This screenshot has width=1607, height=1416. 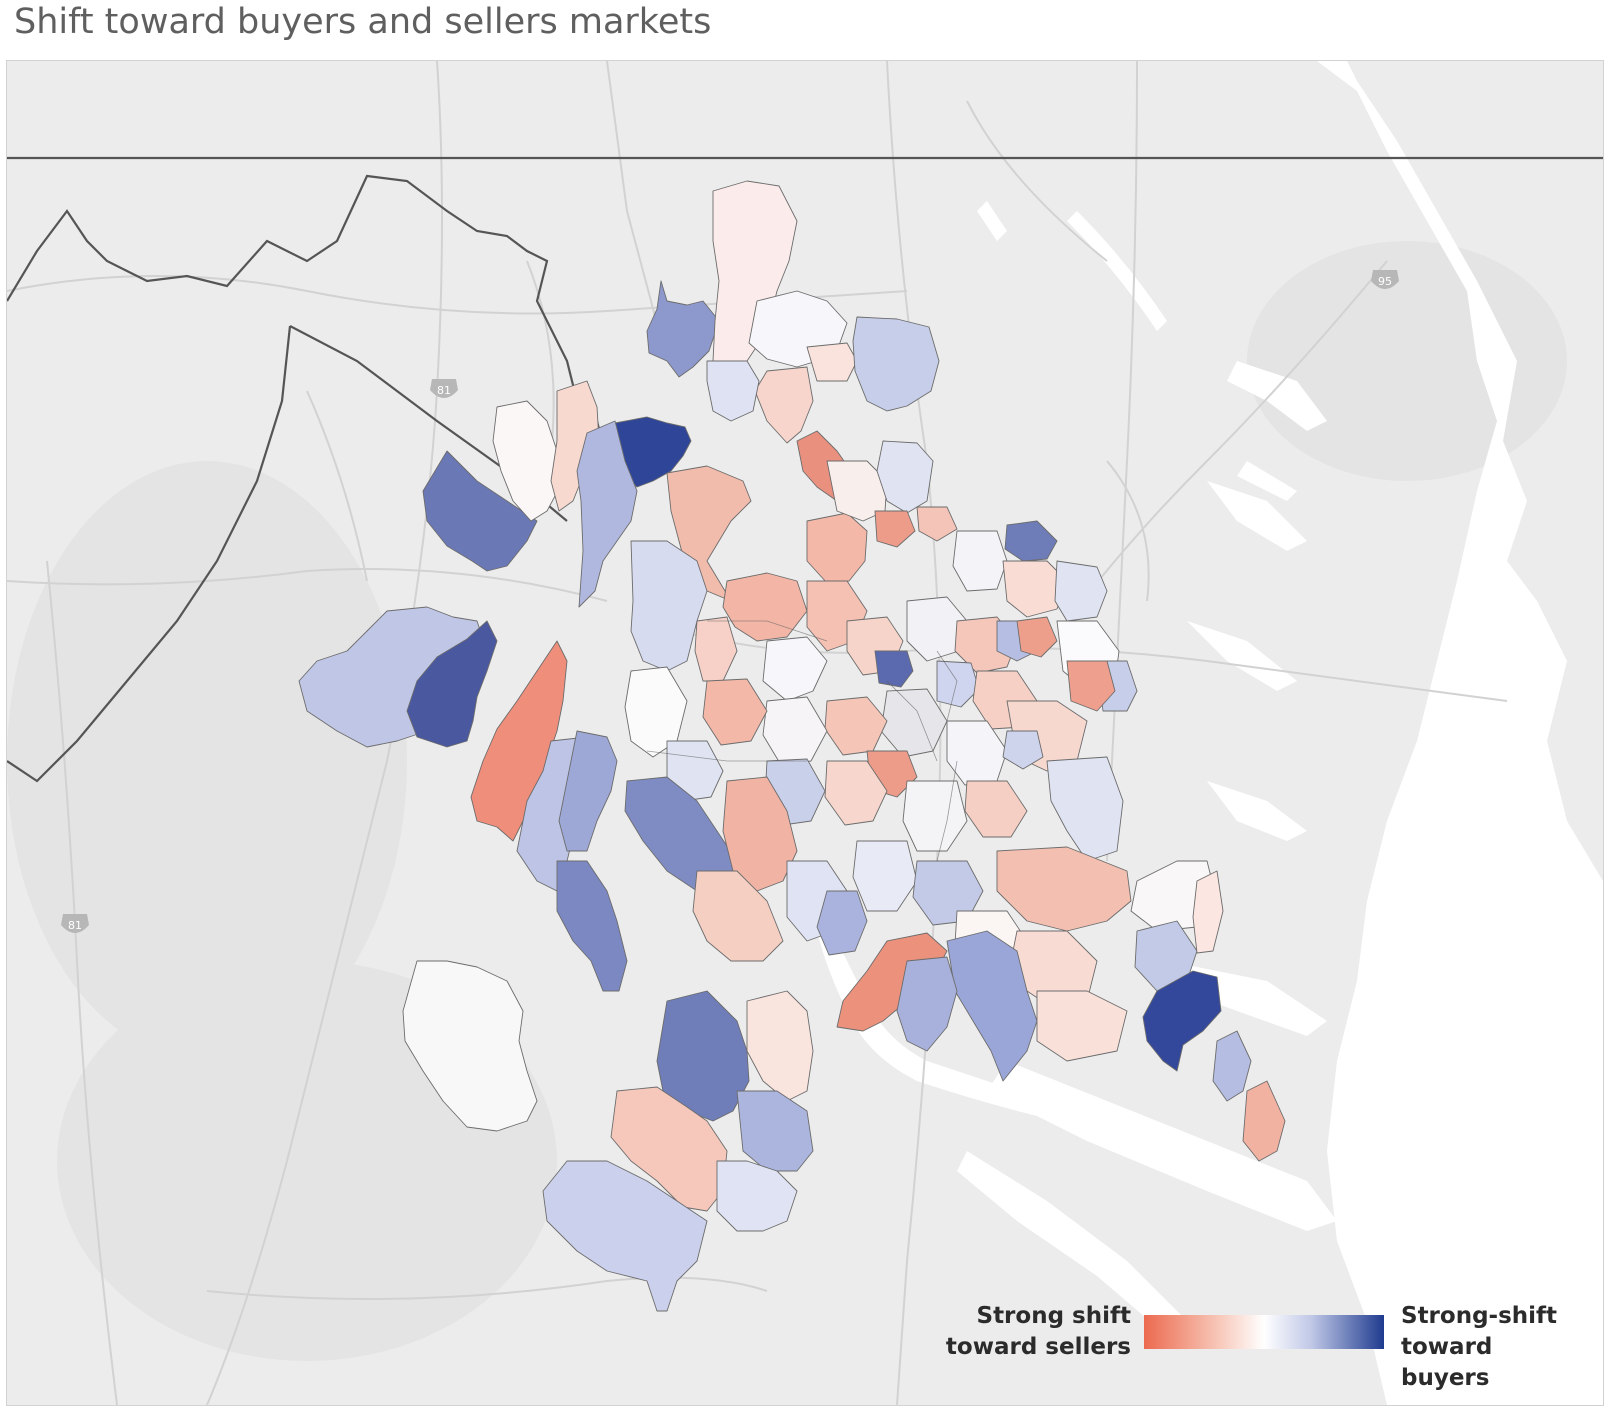 I want to click on shield-label-81-south: 81, so click(x=75, y=925).